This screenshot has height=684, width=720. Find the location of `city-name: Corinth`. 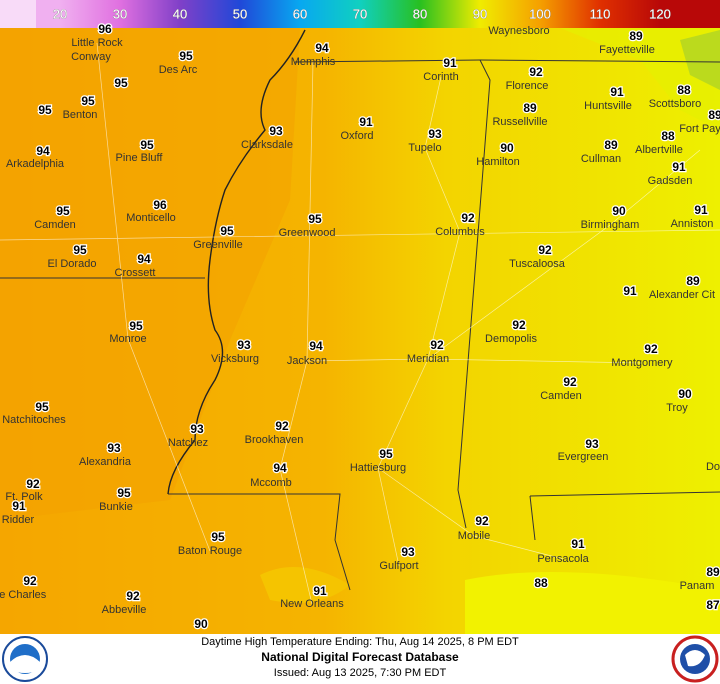

city-name: Corinth is located at coordinates (440, 77).